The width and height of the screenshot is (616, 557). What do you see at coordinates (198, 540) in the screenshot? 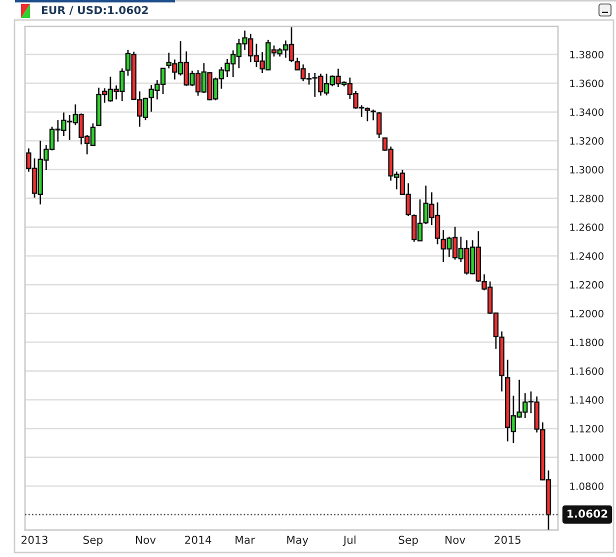
I see `x-tick-label: 2014` at bounding box center [198, 540].